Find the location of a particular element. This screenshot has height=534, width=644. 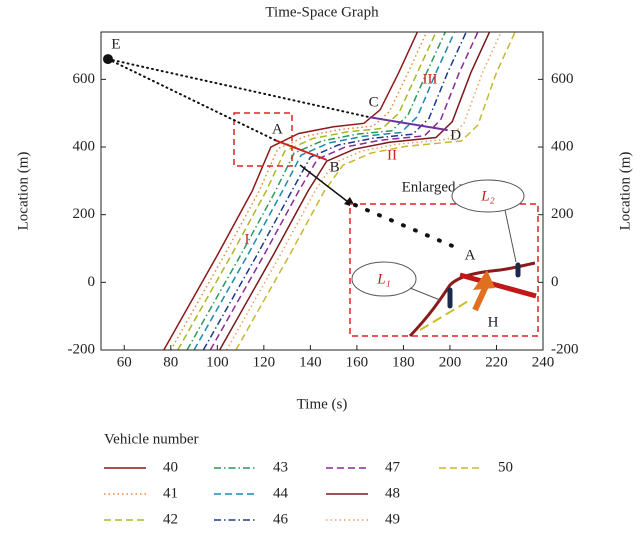

y2-tick-label: 200 is located at coordinates (562, 214).